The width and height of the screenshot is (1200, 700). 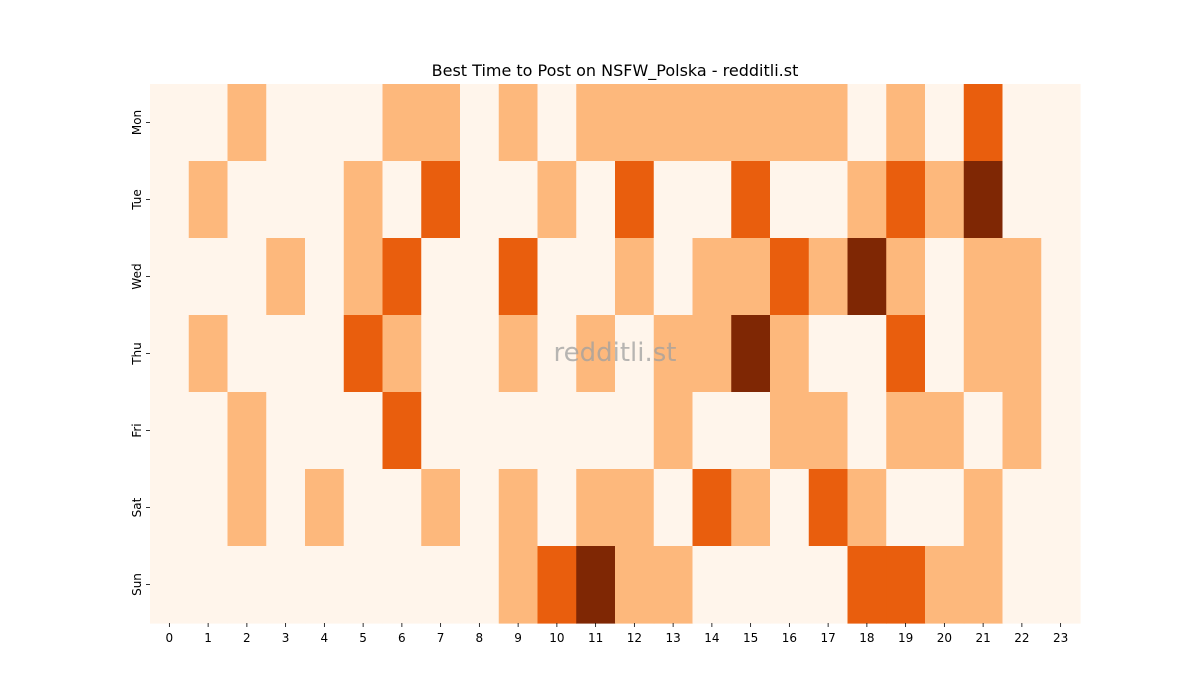 What do you see at coordinates (137, 430) in the screenshot?
I see `y-tick-label-fri: Fri` at bounding box center [137, 430].